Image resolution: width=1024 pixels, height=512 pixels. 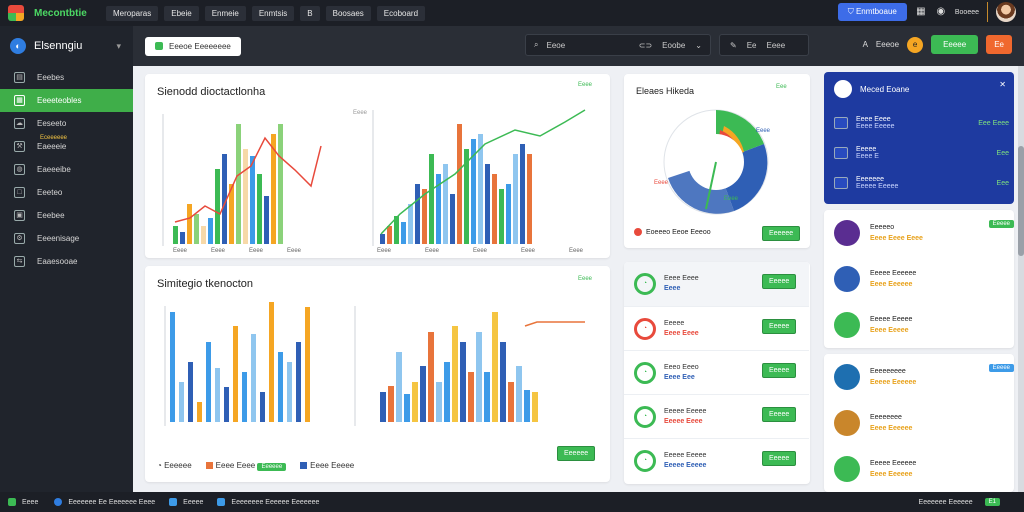 What do you see at coordinates (66, 100) in the screenshot?
I see `sidebar-item: ▦ Eeeeteobles` at bounding box center [66, 100].